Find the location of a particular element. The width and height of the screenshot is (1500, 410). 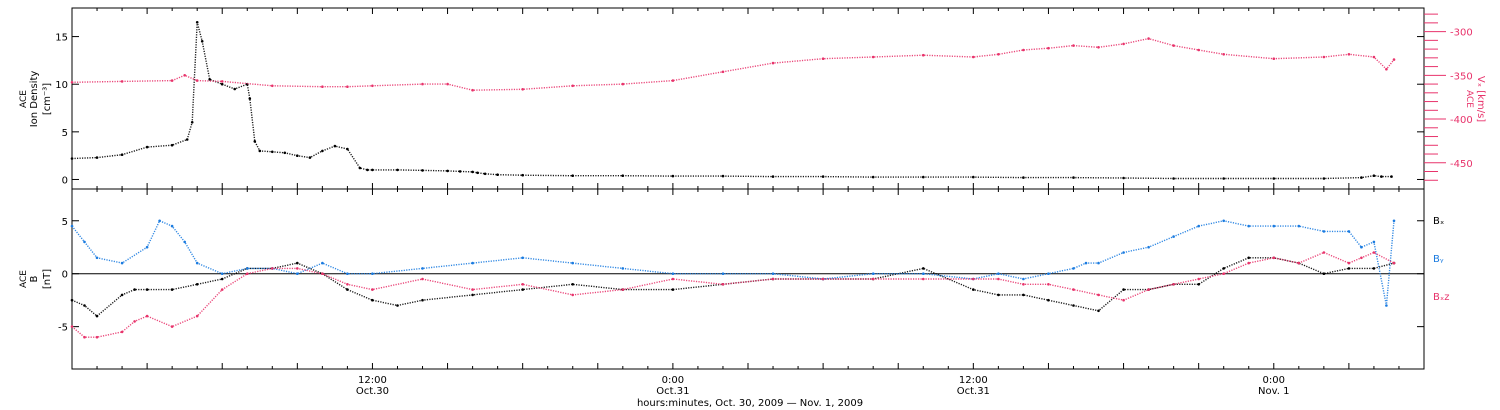

x-tick-date-label: Oct.31 is located at coordinates (672, 391).